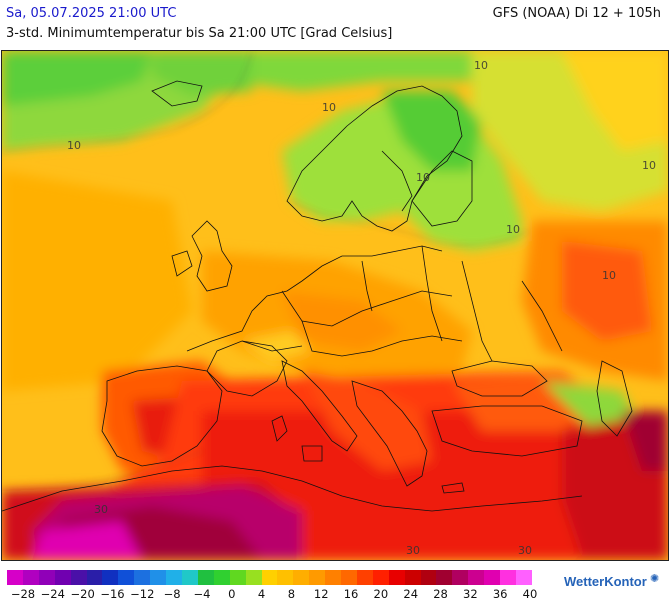  I want to click on legend-tick-label: 28, so click(440, 594).